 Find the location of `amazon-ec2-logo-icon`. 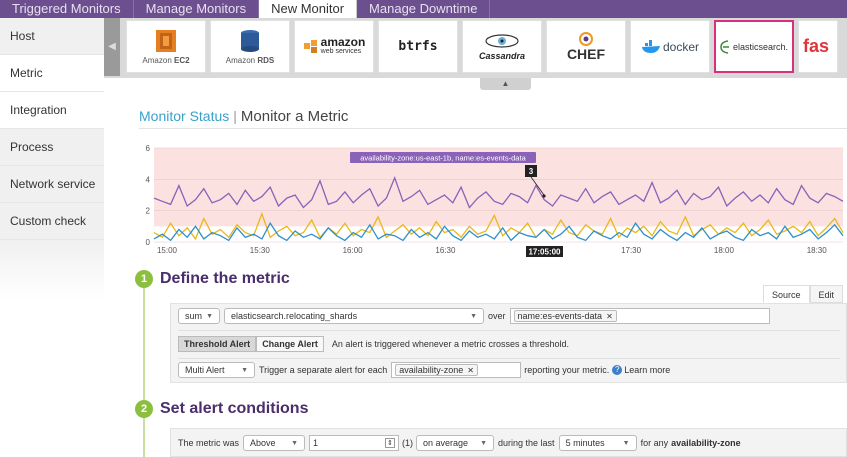

amazon-ec2-logo-icon is located at coordinates (166, 41).